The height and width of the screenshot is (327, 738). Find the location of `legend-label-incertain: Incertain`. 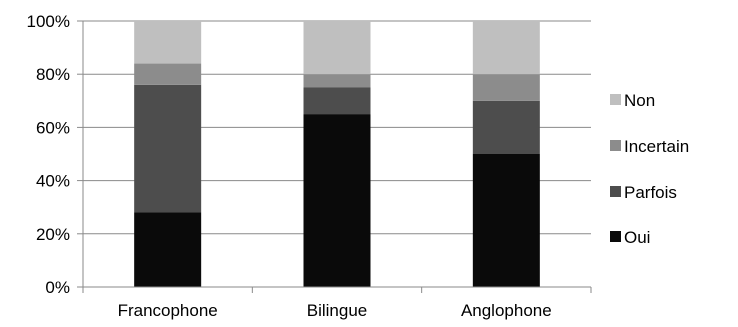

legend-label-incertain: Incertain is located at coordinates (656, 146).